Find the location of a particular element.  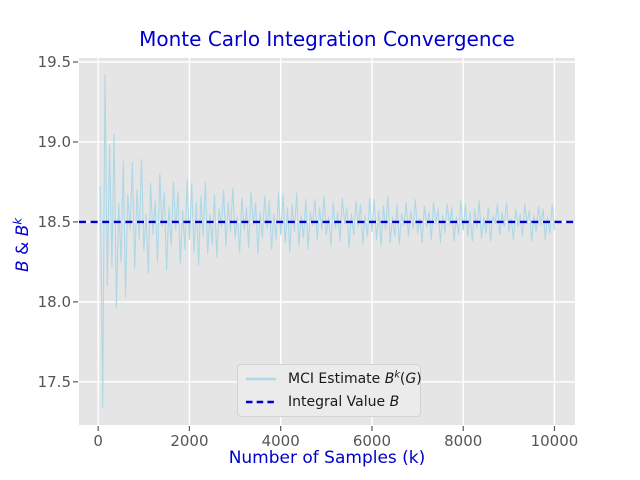

x-tick-label: 4000 is located at coordinates (280, 441).